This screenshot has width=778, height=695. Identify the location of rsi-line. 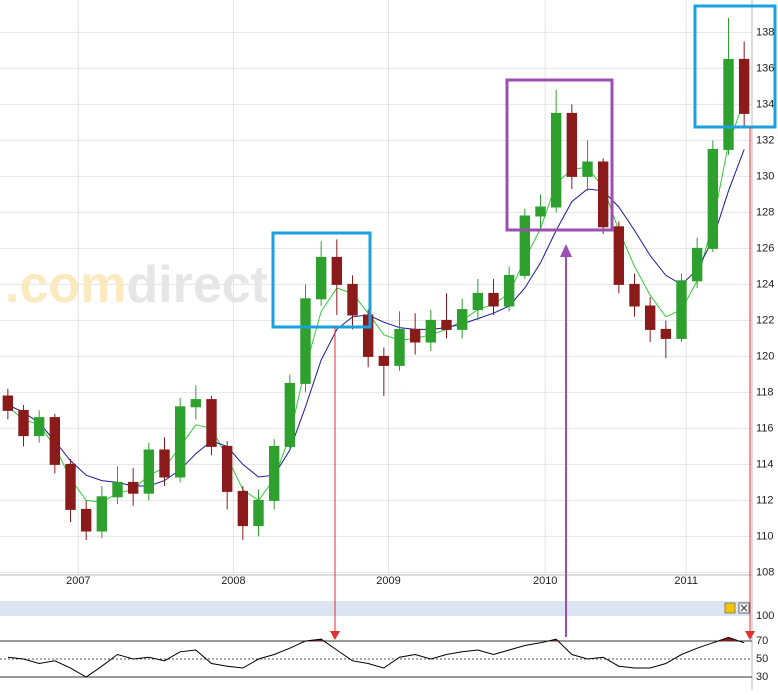
(376, 657).